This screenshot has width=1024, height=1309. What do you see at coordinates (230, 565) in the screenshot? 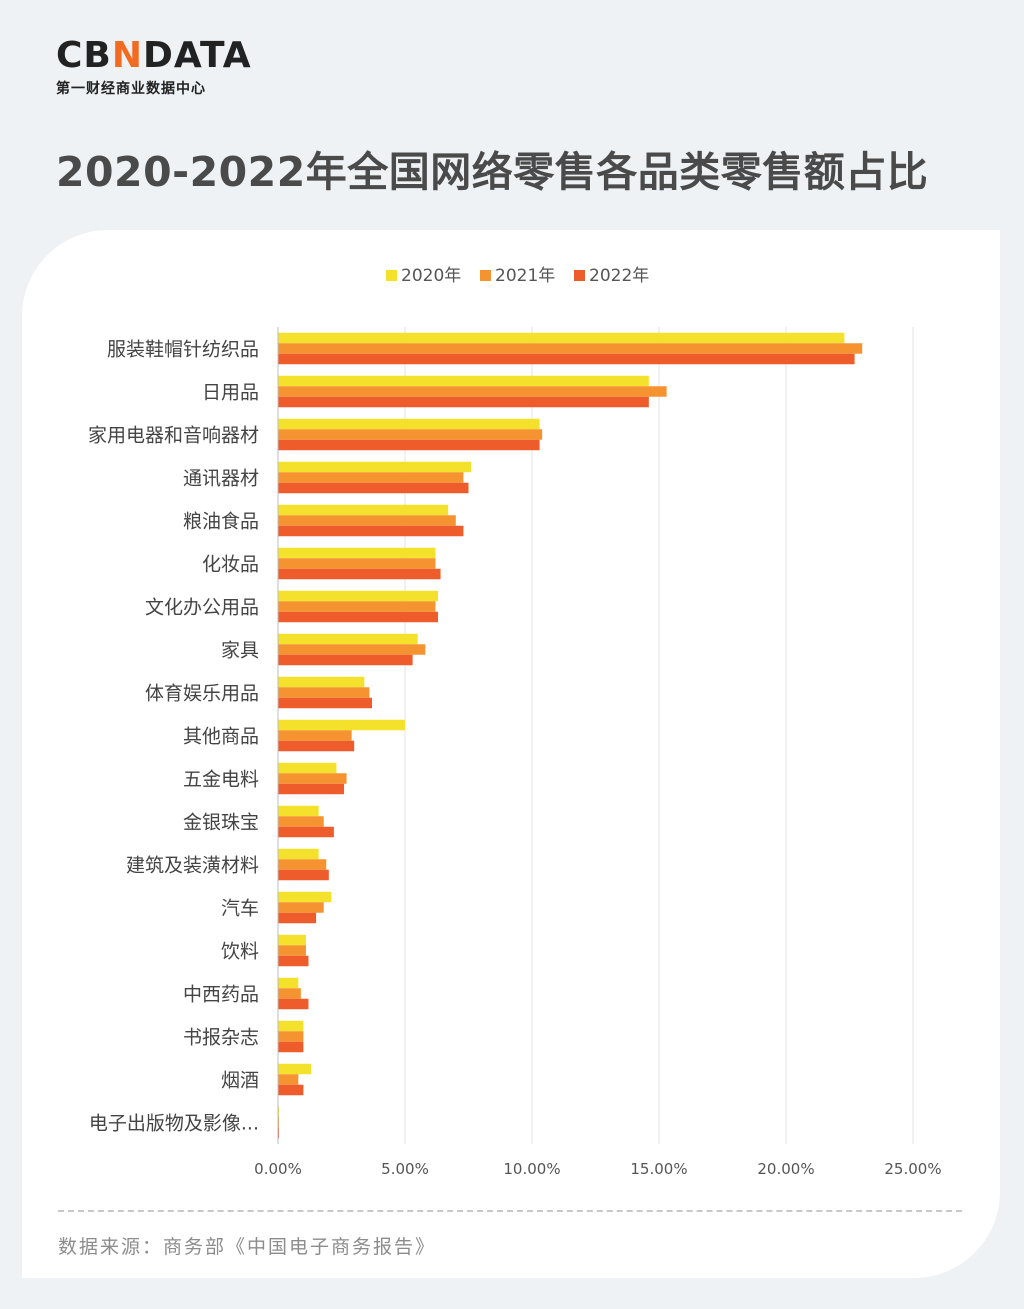
I see `category-label: 化妆品` at bounding box center [230, 565].